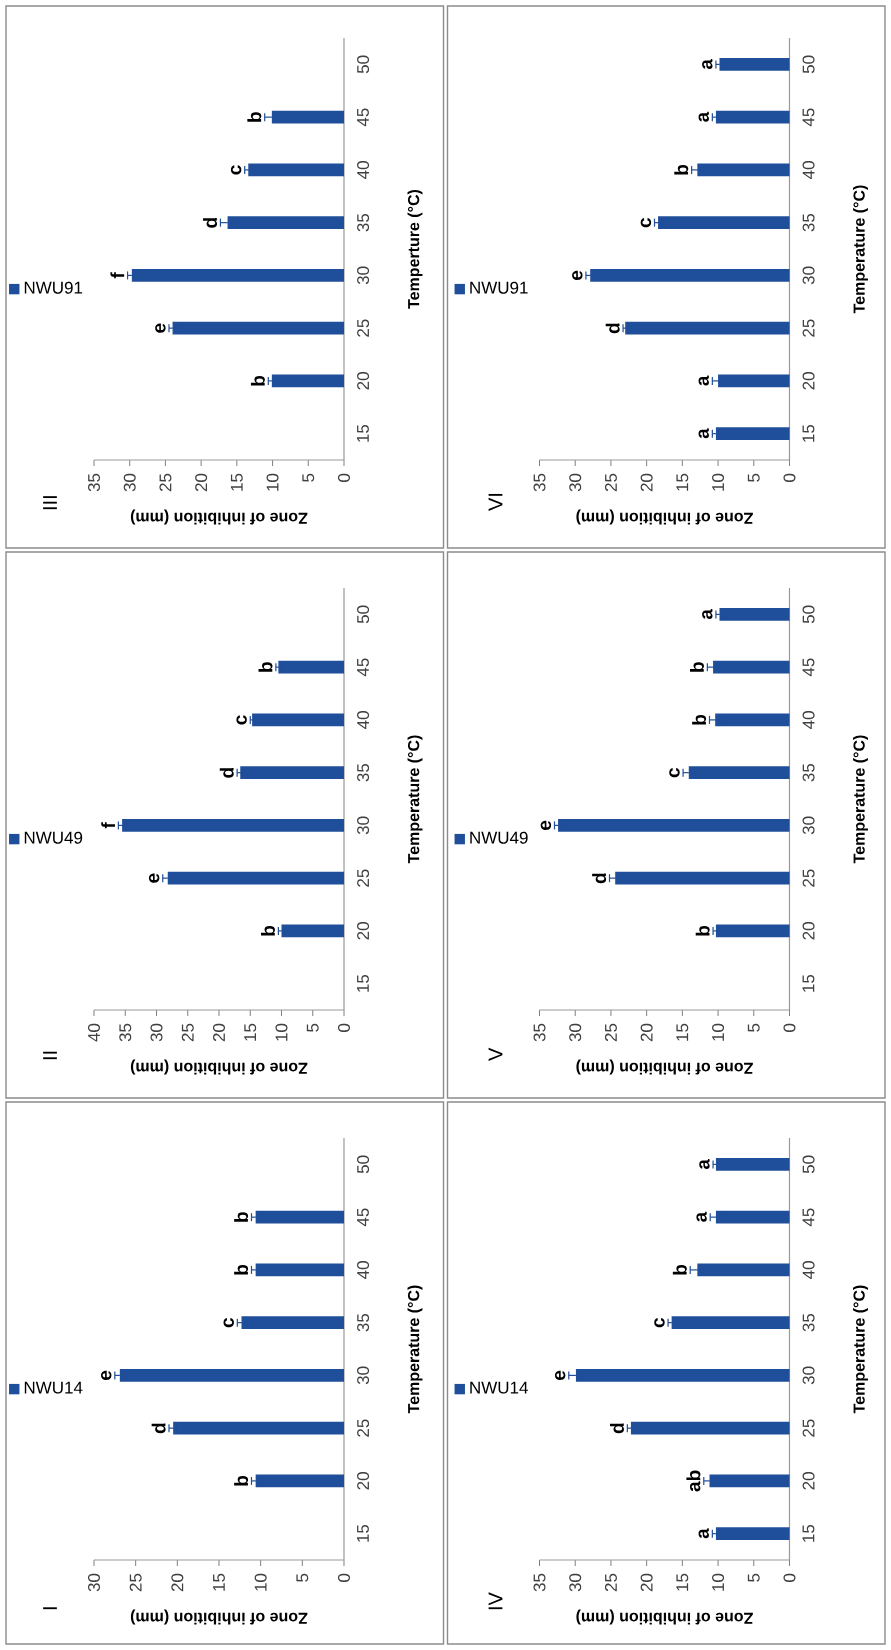 The image size is (891, 1650). Describe the element at coordinates (344, 1027) in the screenshot. I see `x-tick-label: 0` at that location.